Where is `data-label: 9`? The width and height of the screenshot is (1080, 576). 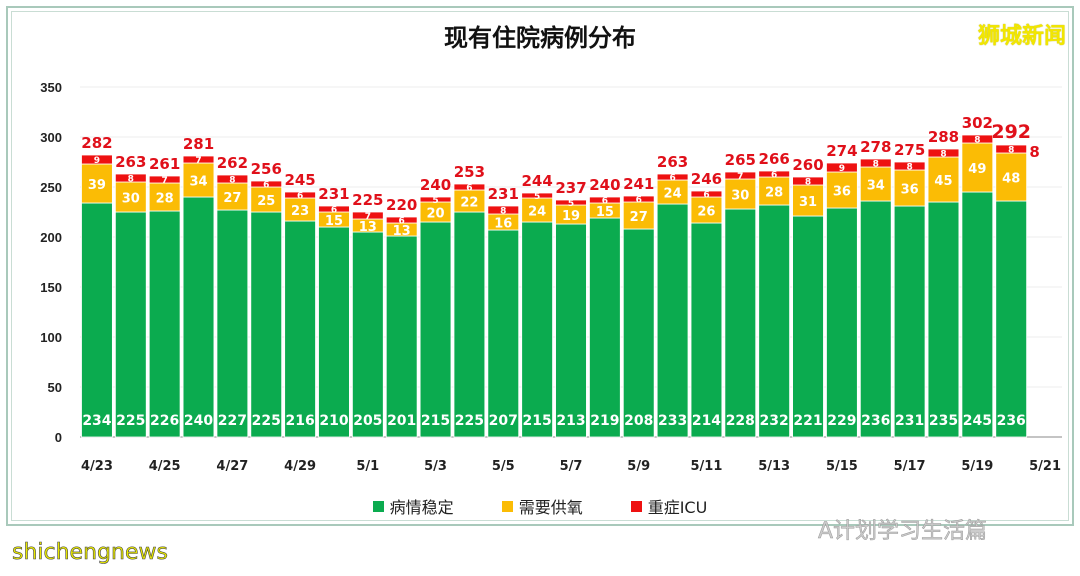
data-label: 9 is located at coordinates (97, 161).